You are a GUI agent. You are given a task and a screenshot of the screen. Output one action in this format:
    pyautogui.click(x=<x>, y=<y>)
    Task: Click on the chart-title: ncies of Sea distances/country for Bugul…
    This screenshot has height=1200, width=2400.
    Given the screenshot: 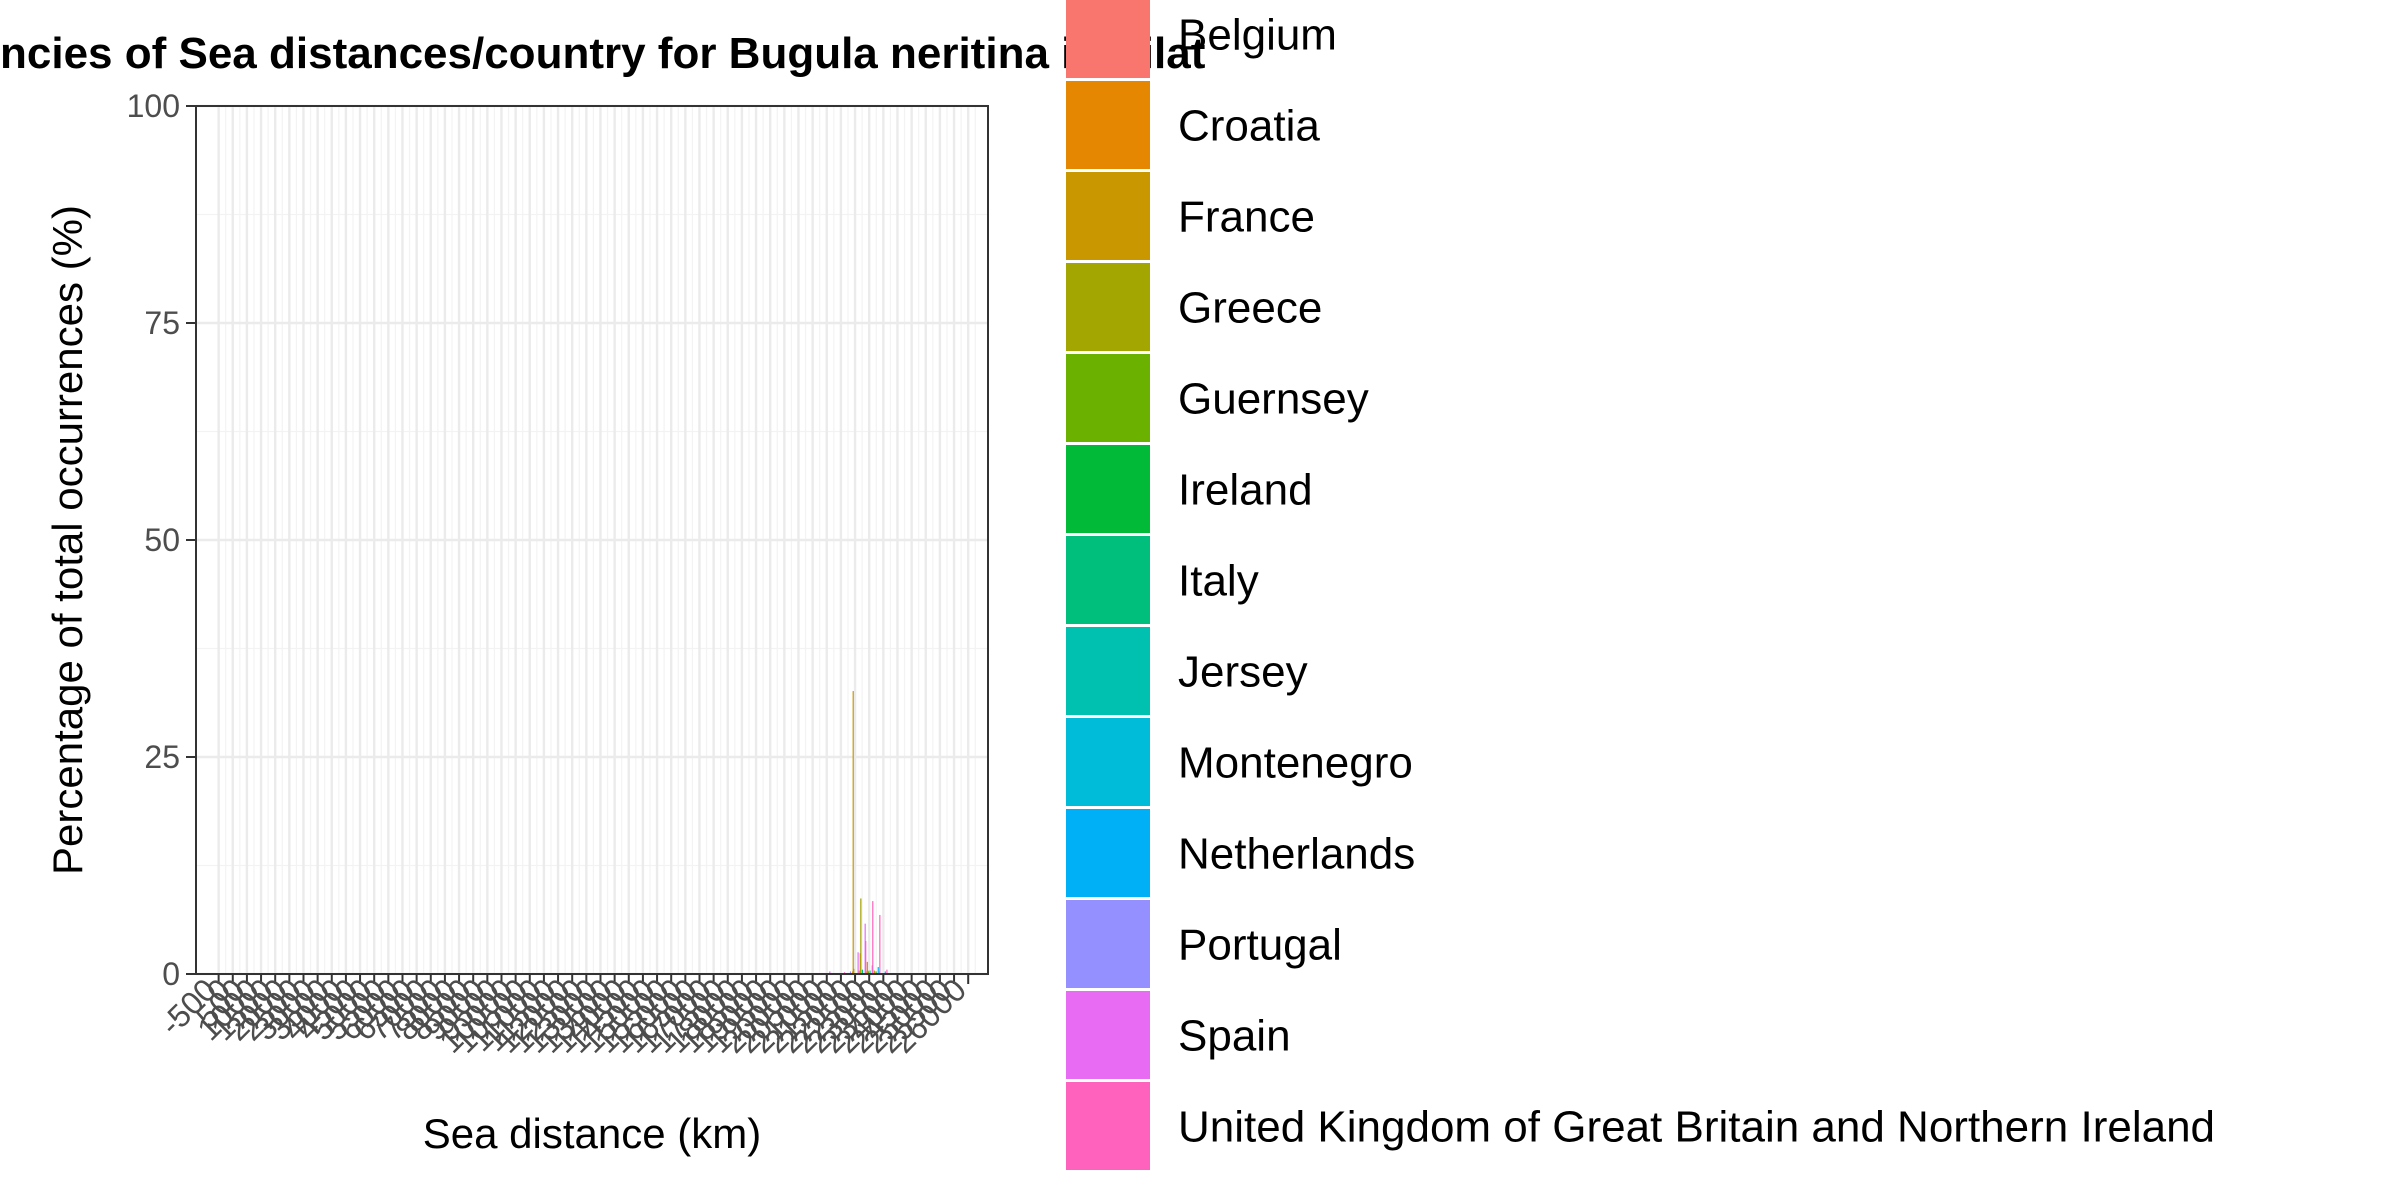 What is the action you would take?
    pyautogui.click(x=603, y=53)
    